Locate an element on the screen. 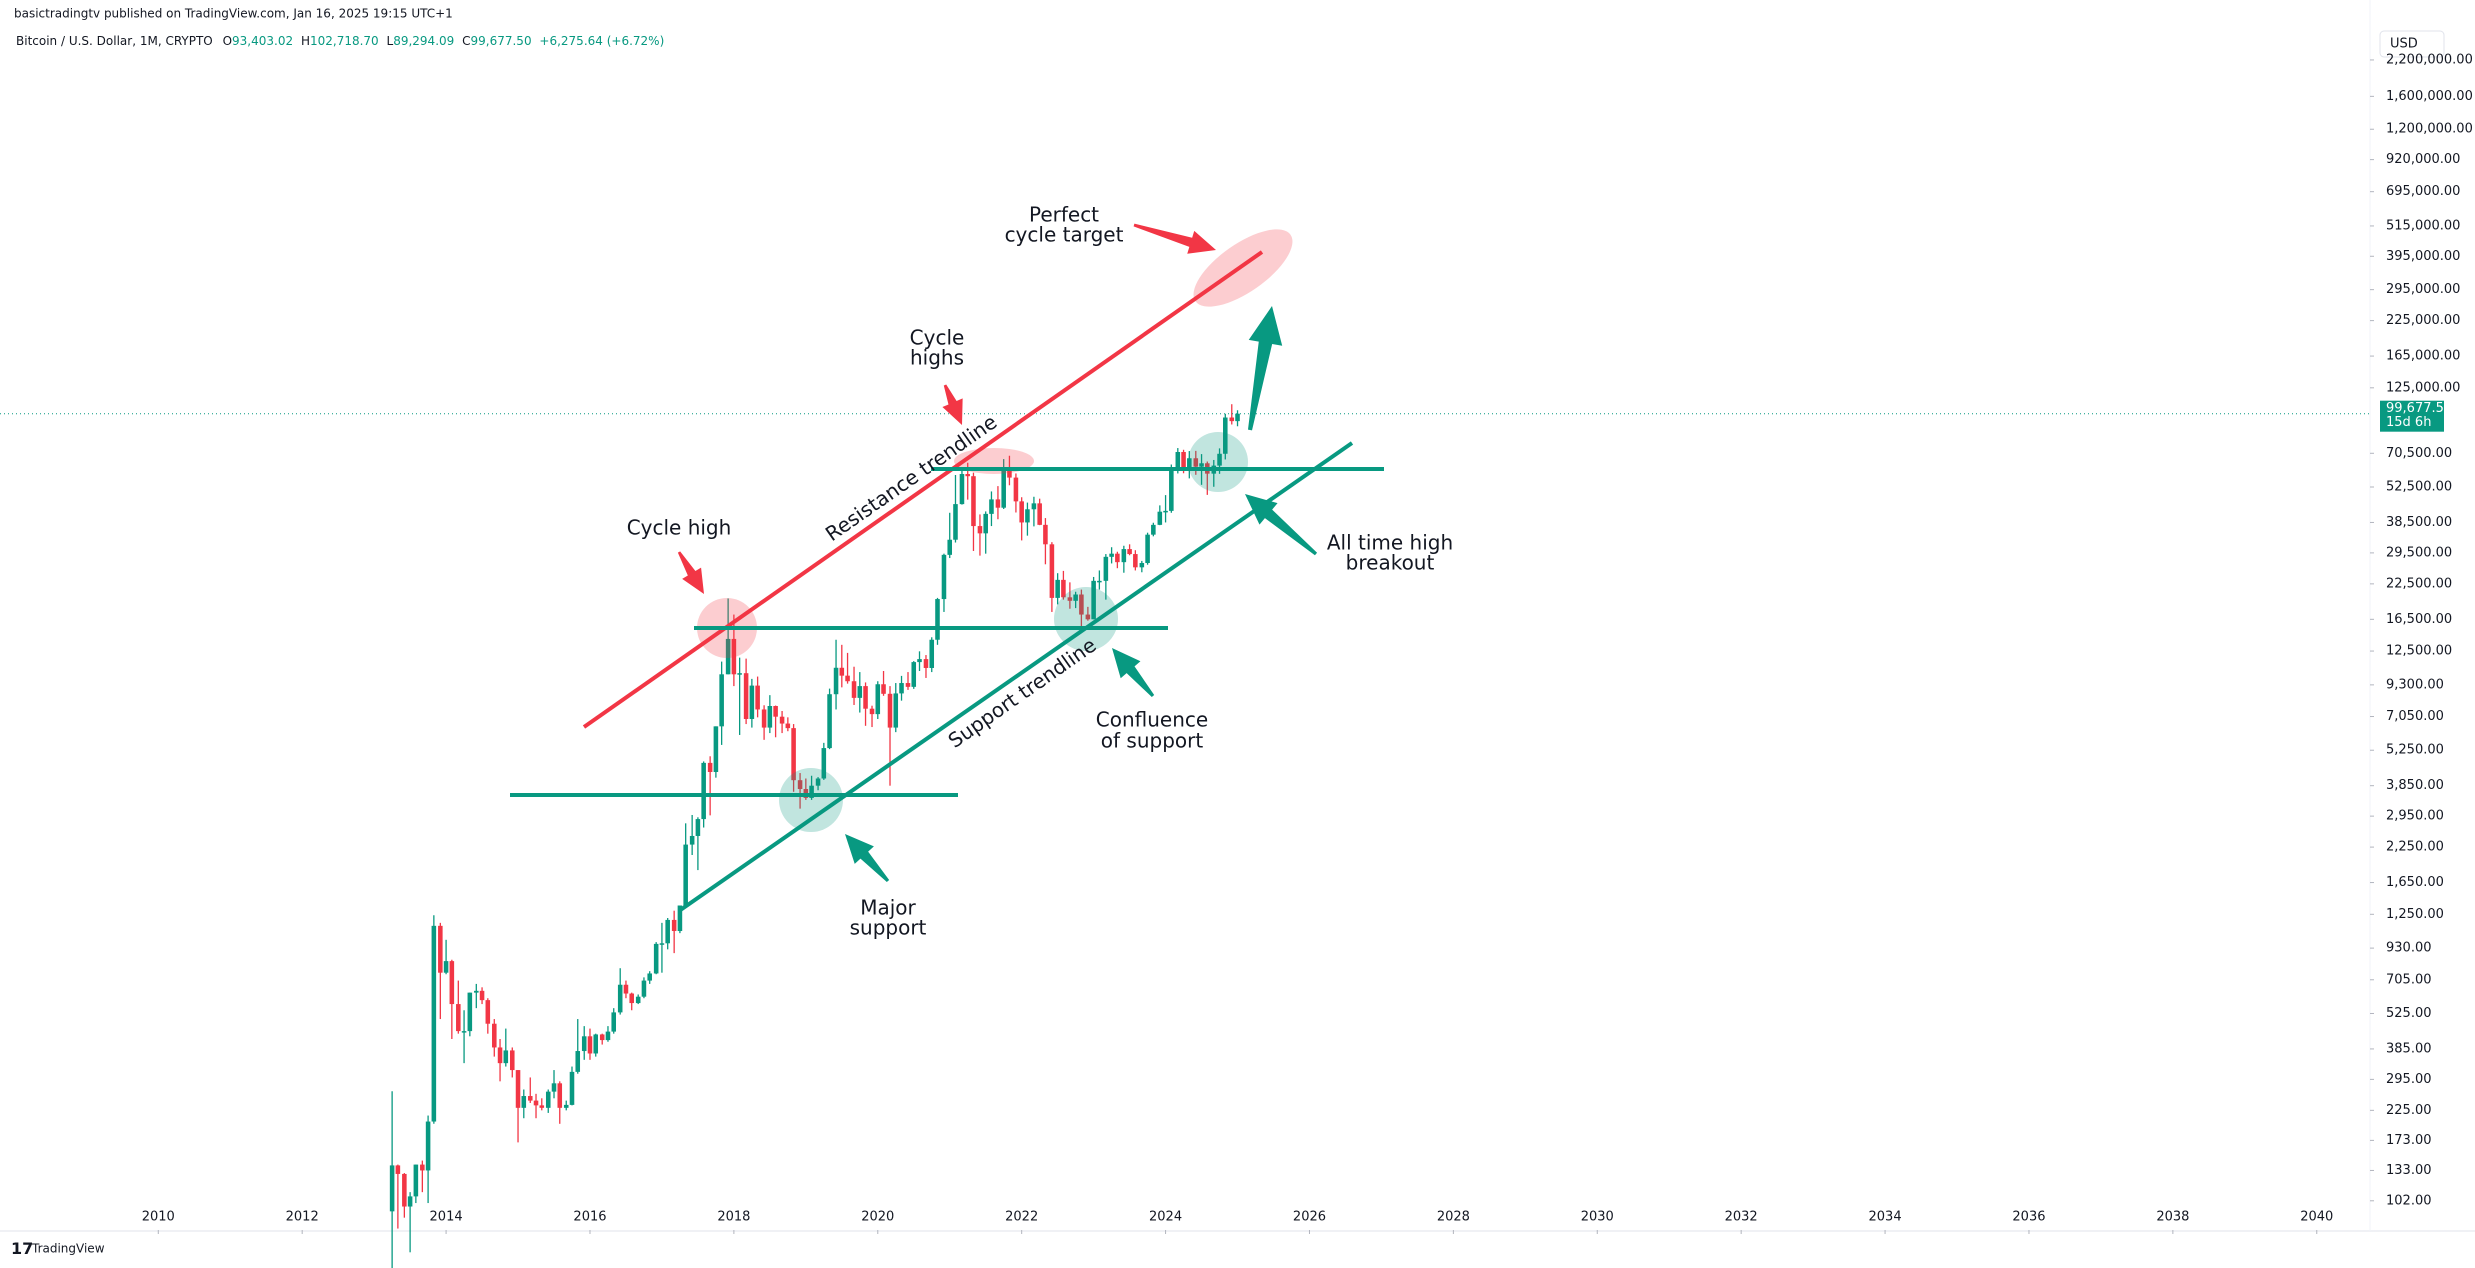  x-tick-label: 2028 is located at coordinates (1453, 1217).